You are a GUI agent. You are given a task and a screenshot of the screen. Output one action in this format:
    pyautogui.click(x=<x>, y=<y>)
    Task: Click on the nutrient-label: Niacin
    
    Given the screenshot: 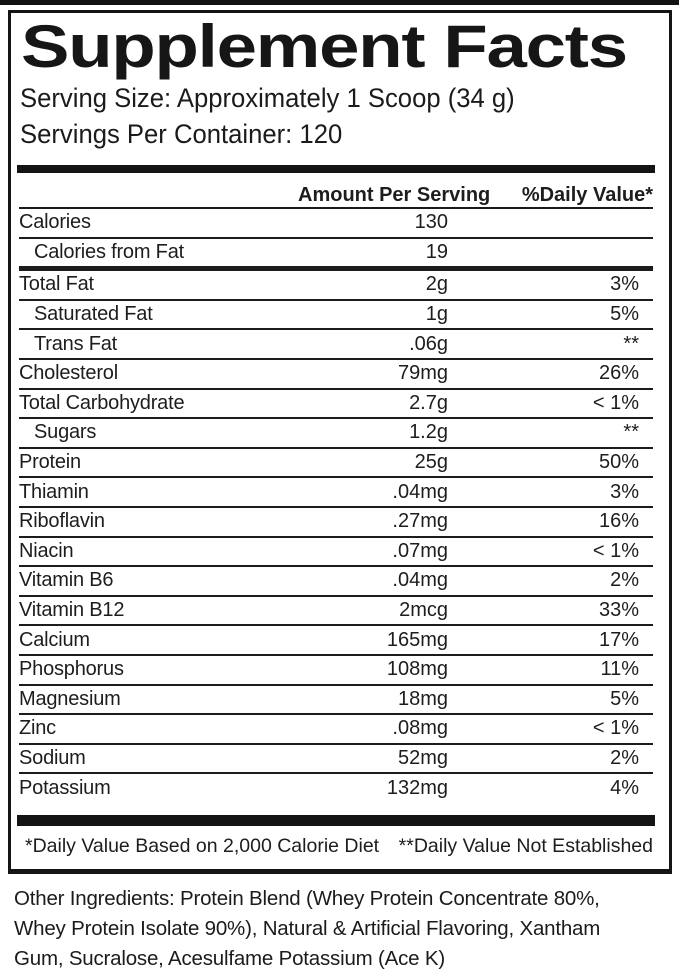 What is the action you would take?
    pyautogui.click(x=46, y=550)
    